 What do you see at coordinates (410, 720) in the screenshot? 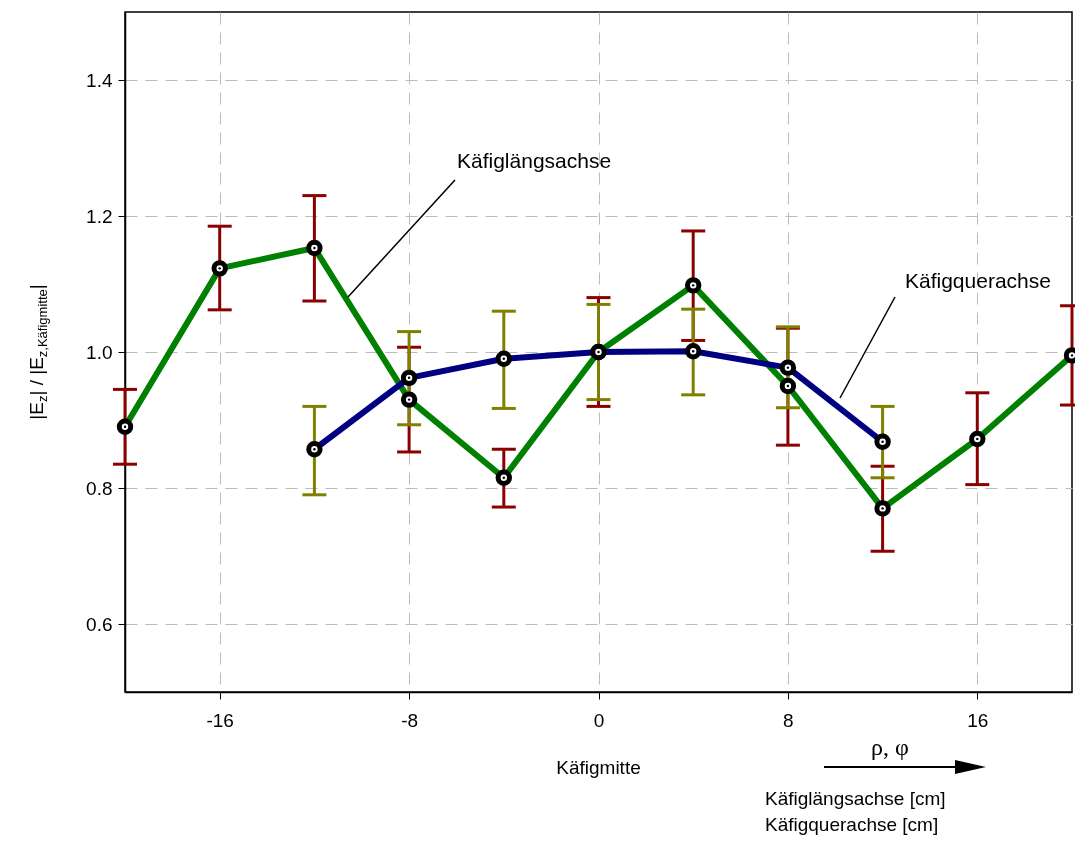
I see `x-tick-label: -8` at bounding box center [410, 720].